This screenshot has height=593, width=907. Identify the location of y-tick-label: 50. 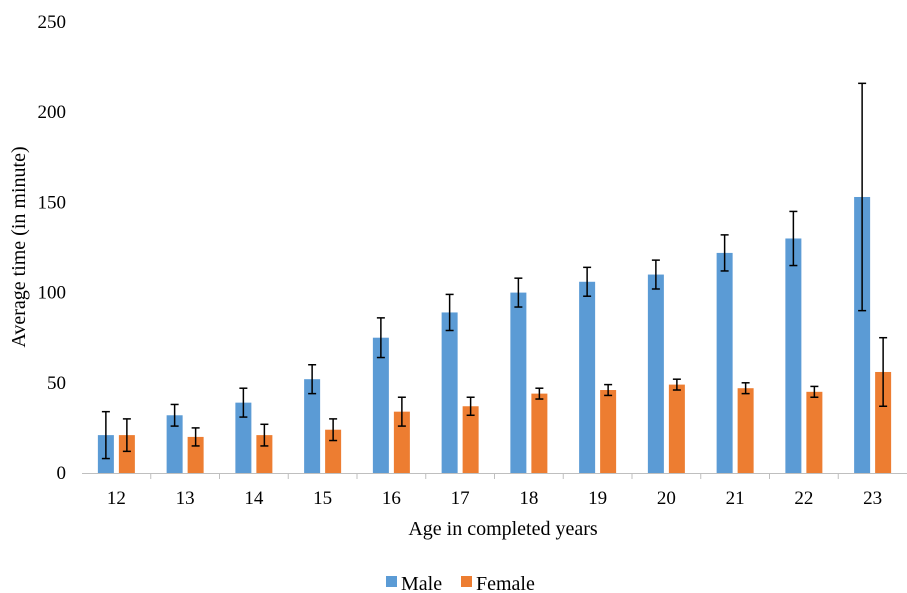
(56, 383).